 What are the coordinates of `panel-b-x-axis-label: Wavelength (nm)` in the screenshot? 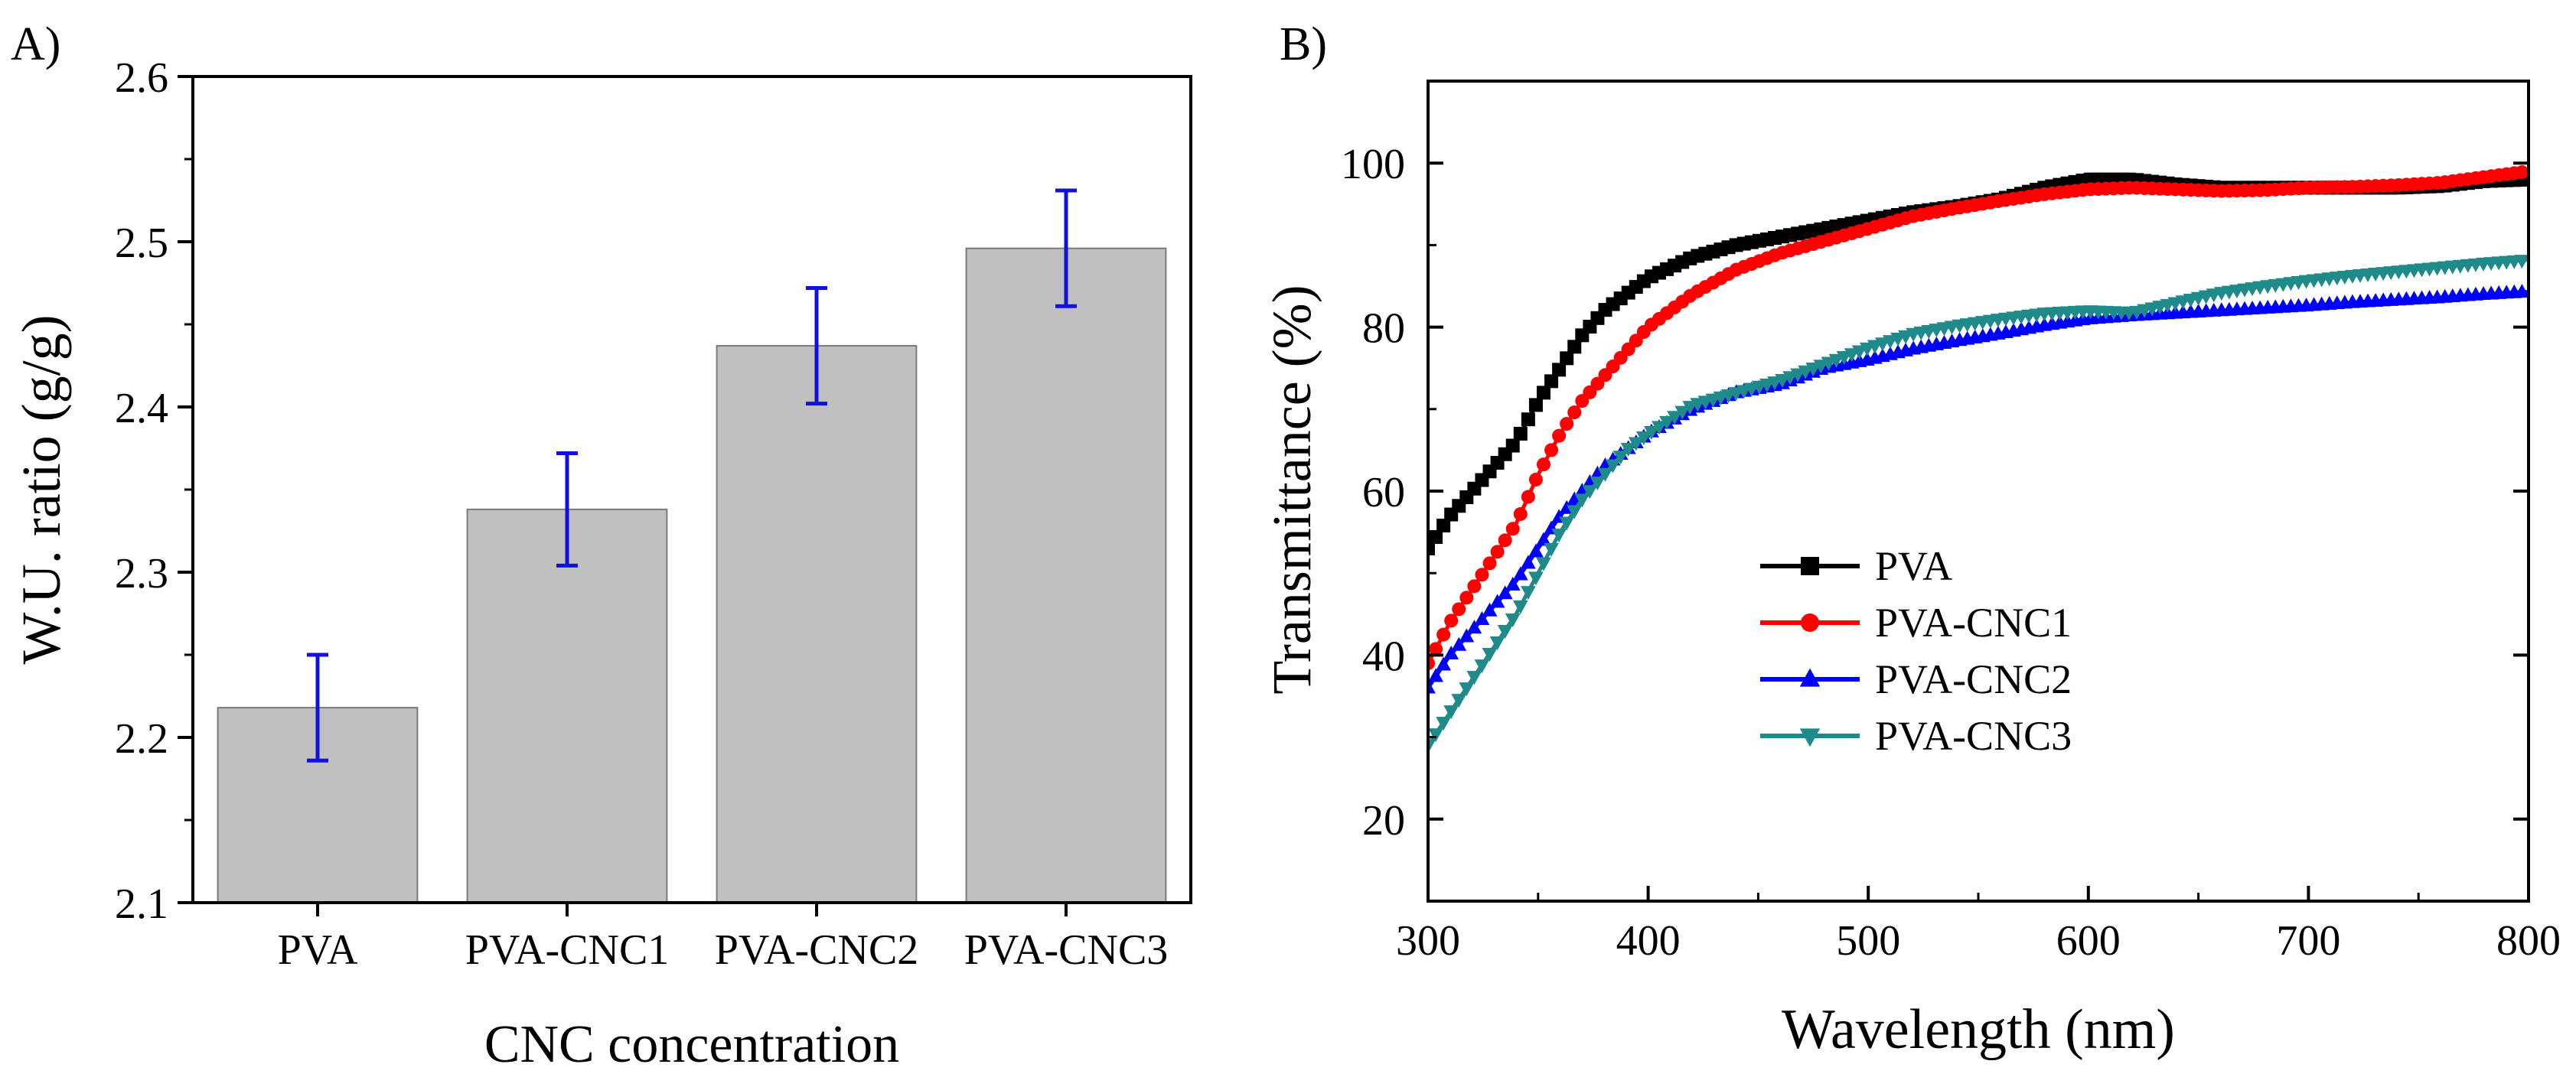 It's located at (1979, 1029).